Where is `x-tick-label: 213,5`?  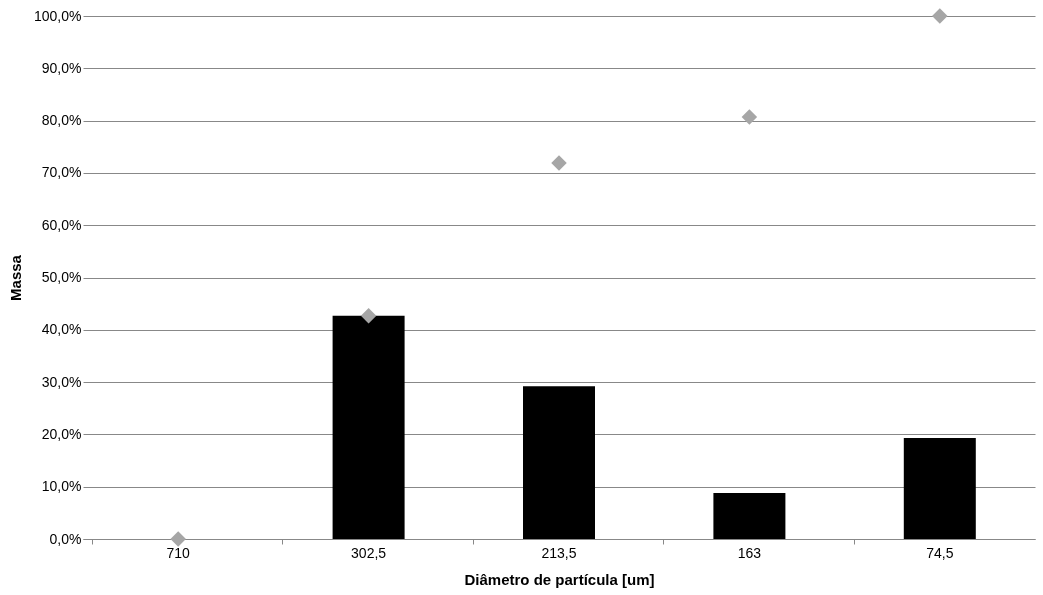
x-tick-label: 213,5 is located at coordinates (559, 552).